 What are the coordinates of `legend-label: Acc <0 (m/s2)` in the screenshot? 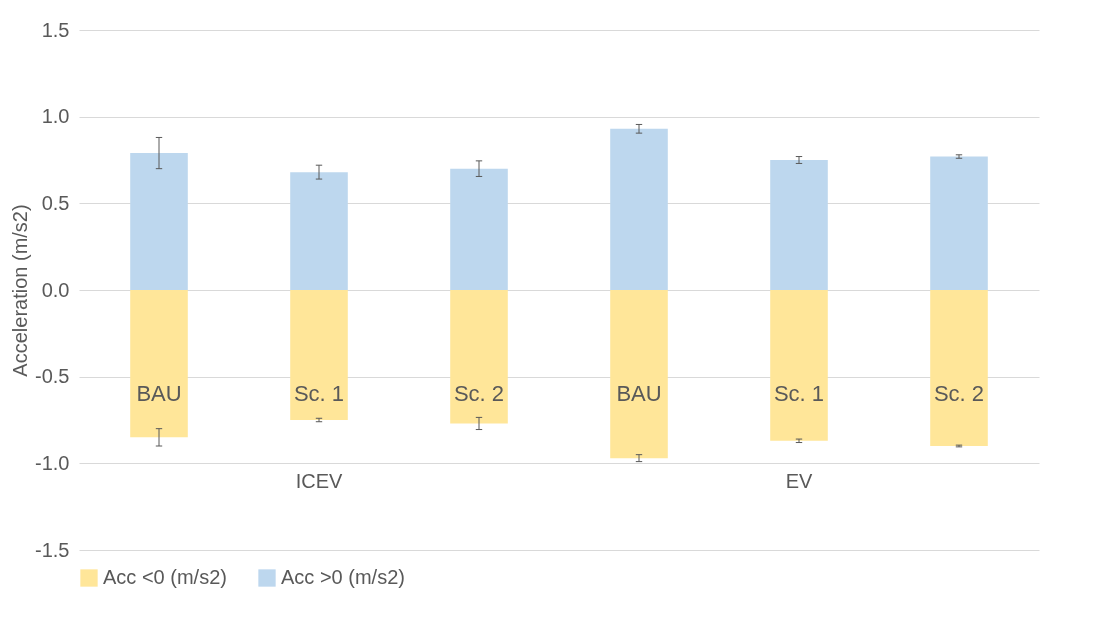 It's located at (165, 577).